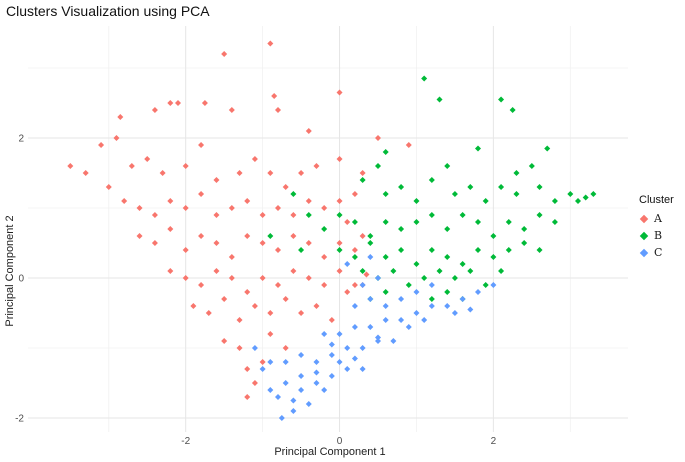 Image resolution: width=685 pixels, height=462 pixels. What do you see at coordinates (644, 236) in the screenshot?
I see `legend-swatch` at bounding box center [644, 236].